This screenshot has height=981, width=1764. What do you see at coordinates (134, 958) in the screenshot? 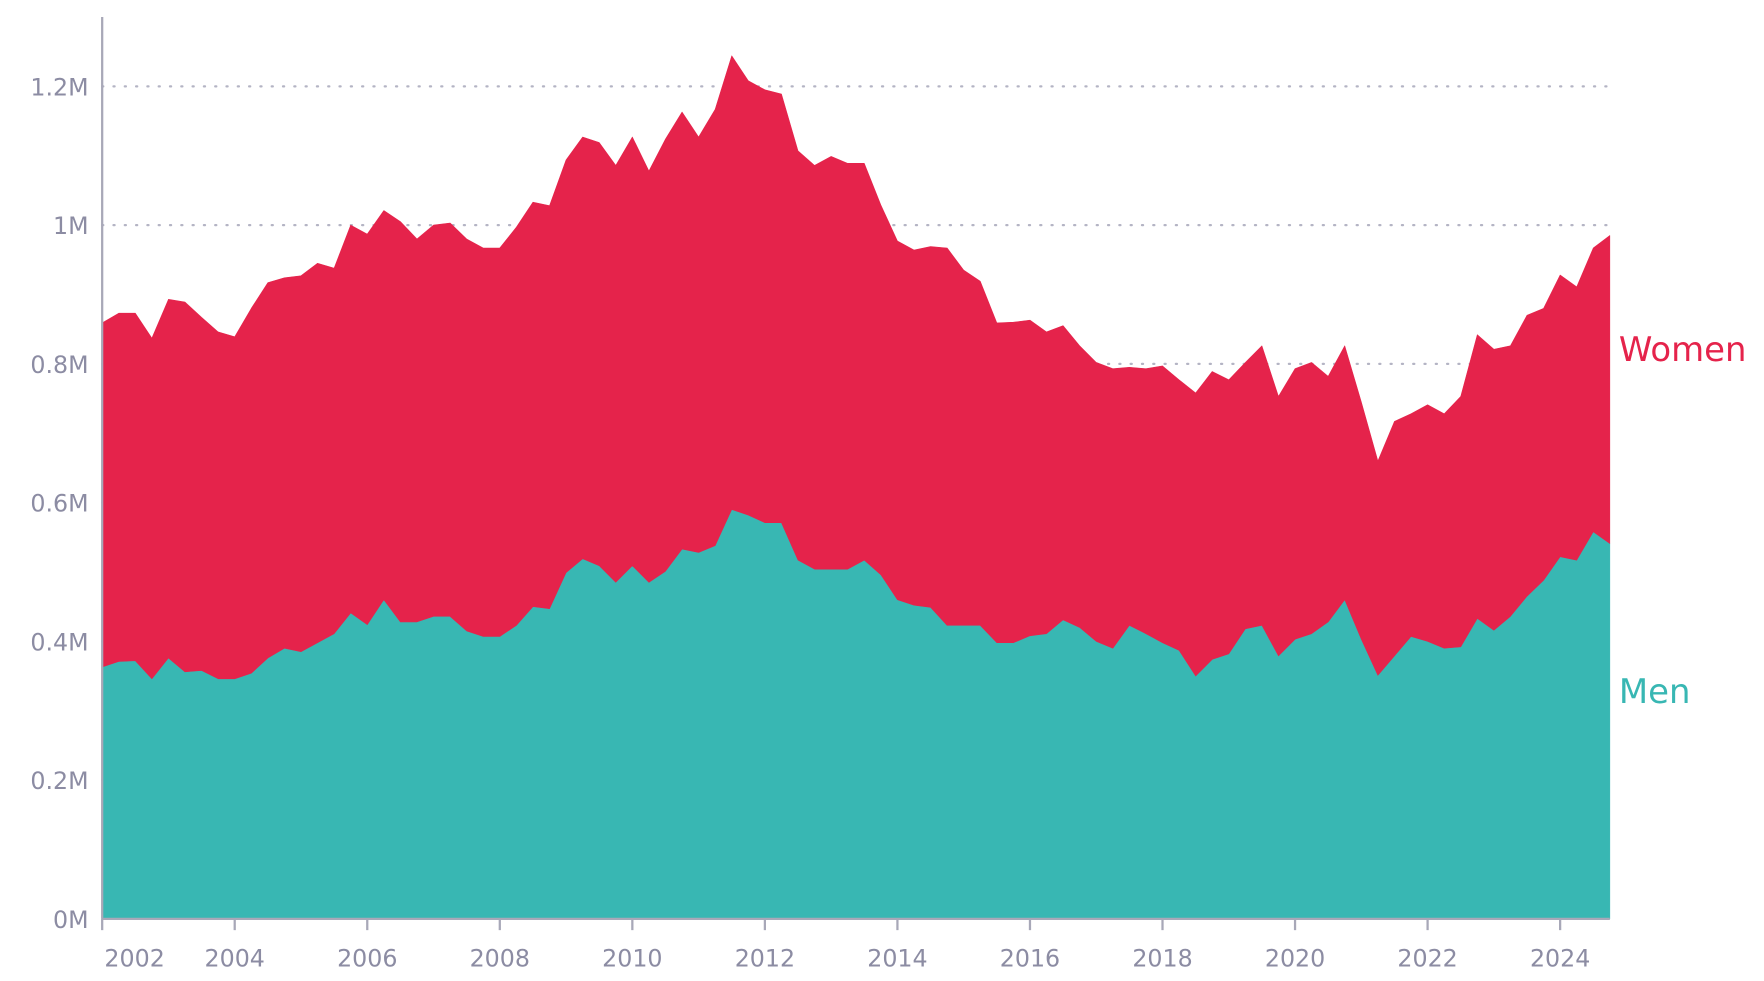
I see `x-tick-label: 2002` at bounding box center [134, 958].